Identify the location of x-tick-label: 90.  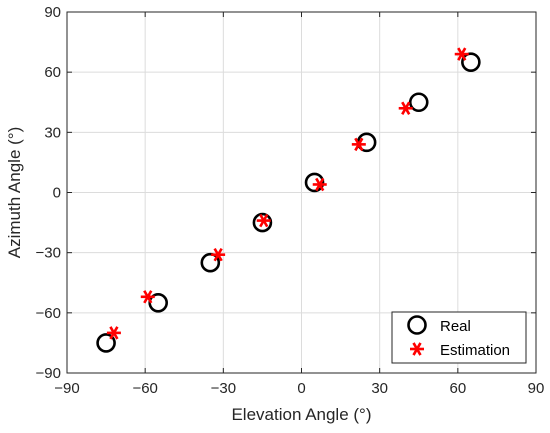
(536, 388).